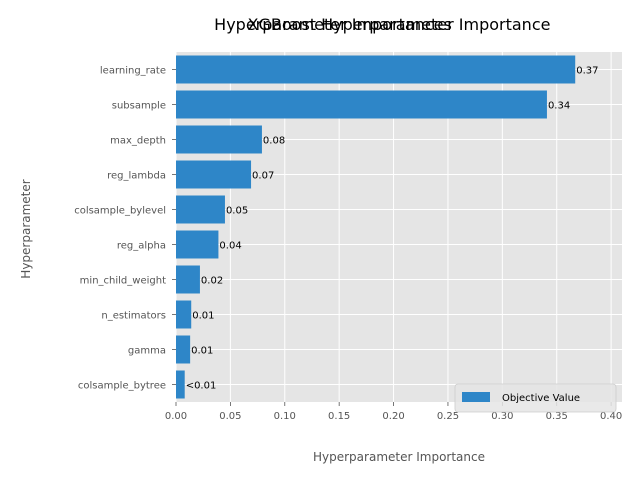 This screenshot has width=640, height=480. I want to click on y-tick-label: min_child_weight, so click(123, 281).